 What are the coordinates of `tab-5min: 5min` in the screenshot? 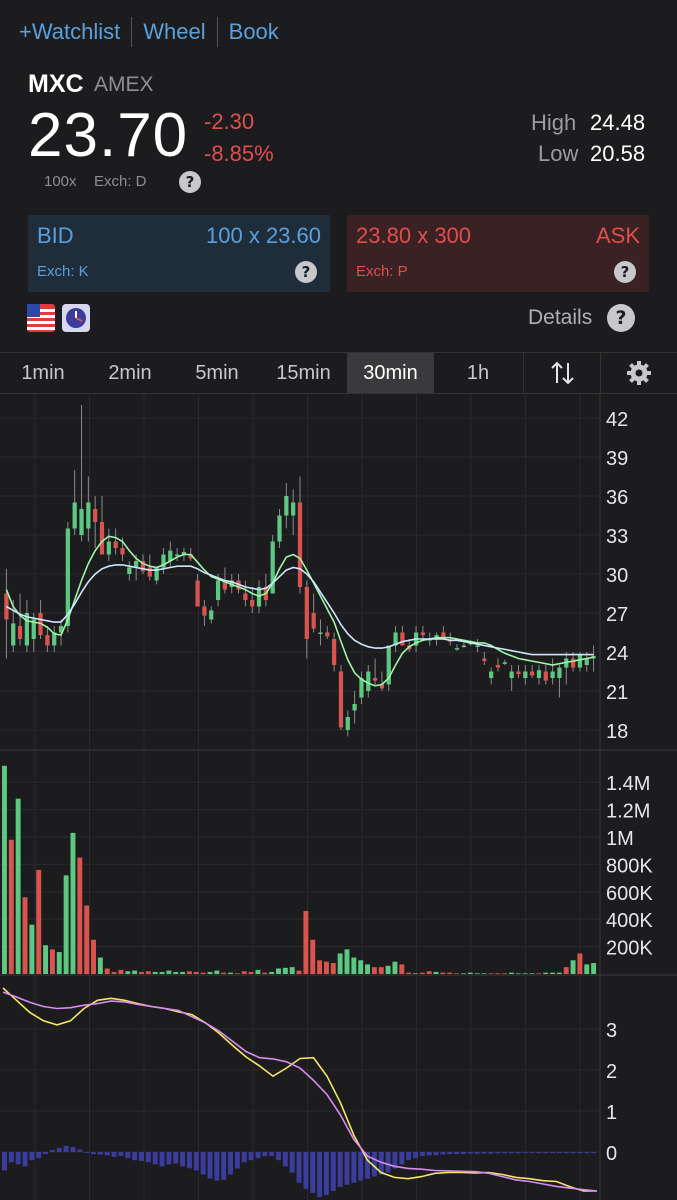 It's located at (217, 372).